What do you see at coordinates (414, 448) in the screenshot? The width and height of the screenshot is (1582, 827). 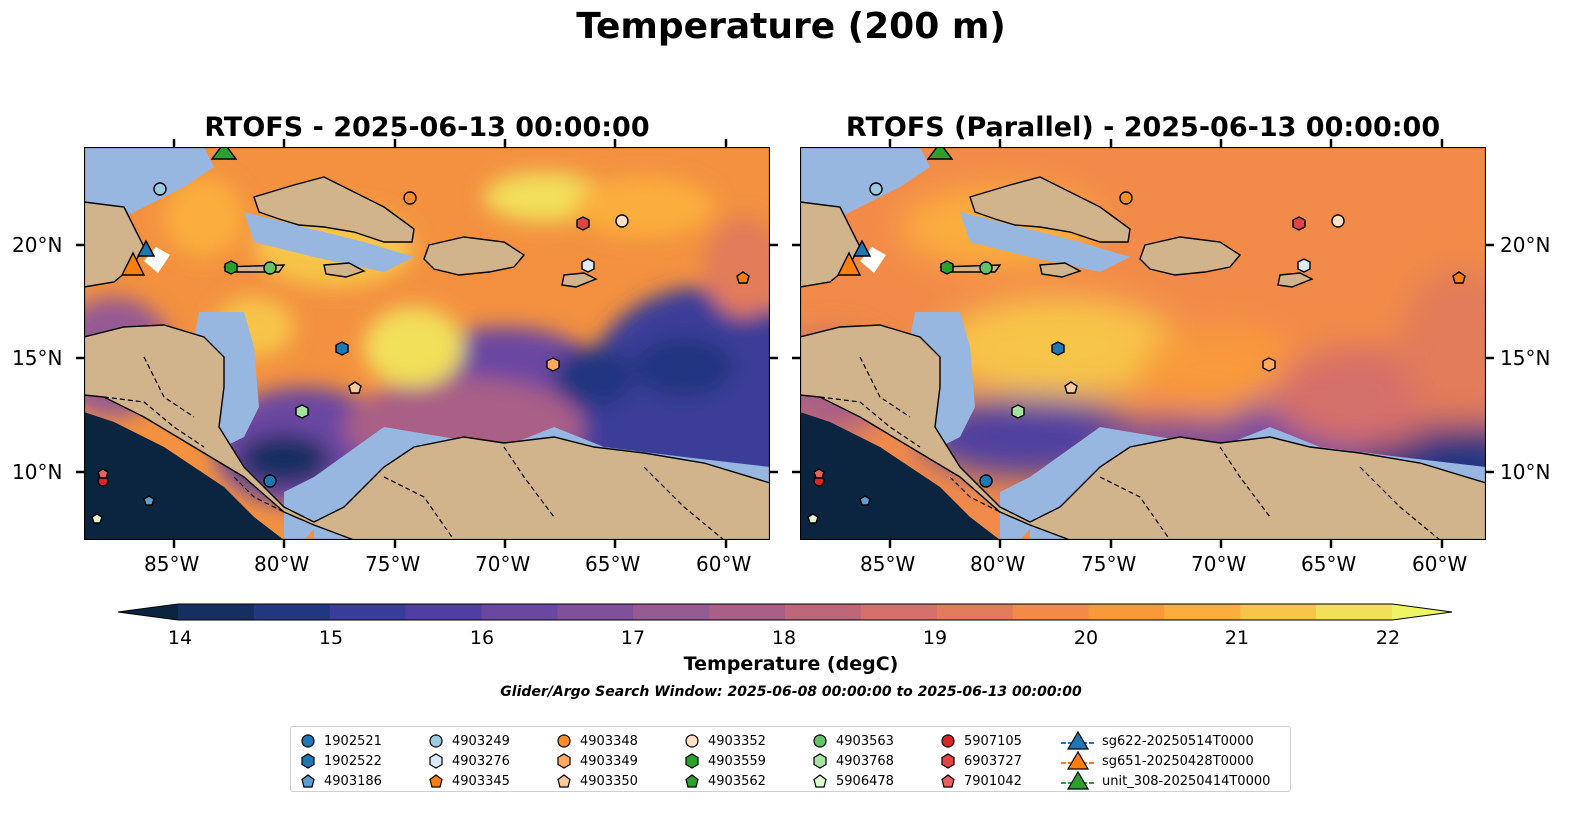 I see `country-borders` at bounding box center [414, 448].